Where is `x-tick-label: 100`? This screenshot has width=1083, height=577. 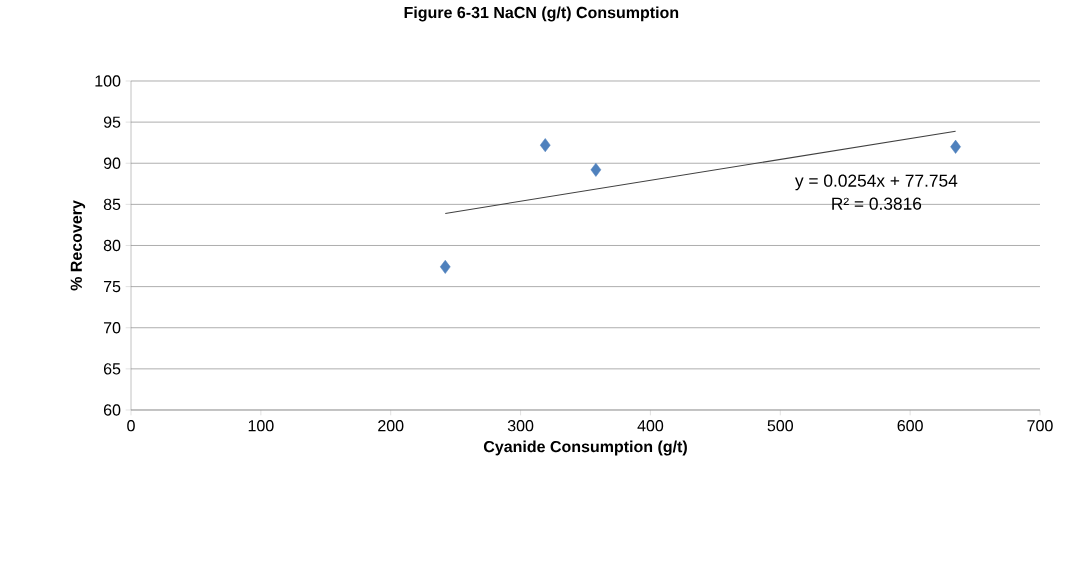 x-tick-label: 100 is located at coordinates (261, 426).